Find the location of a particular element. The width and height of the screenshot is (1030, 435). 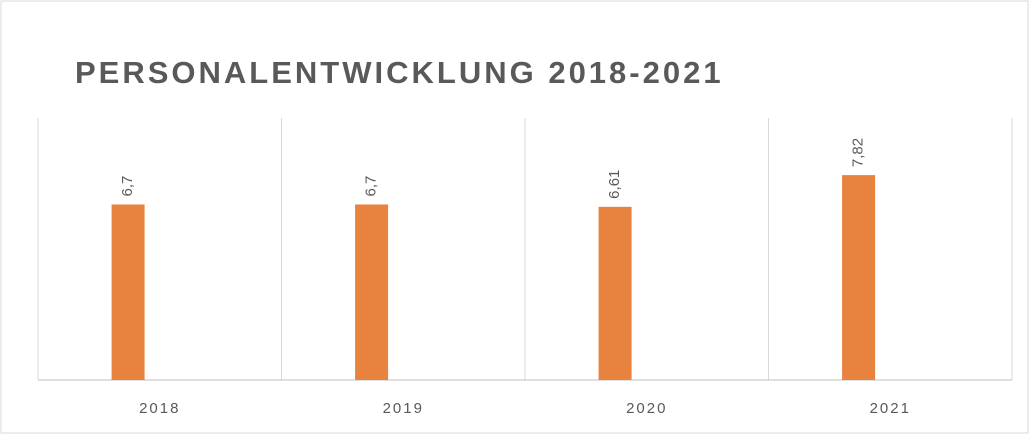

data-label: 7,82 is located at coordinates (858, 152).